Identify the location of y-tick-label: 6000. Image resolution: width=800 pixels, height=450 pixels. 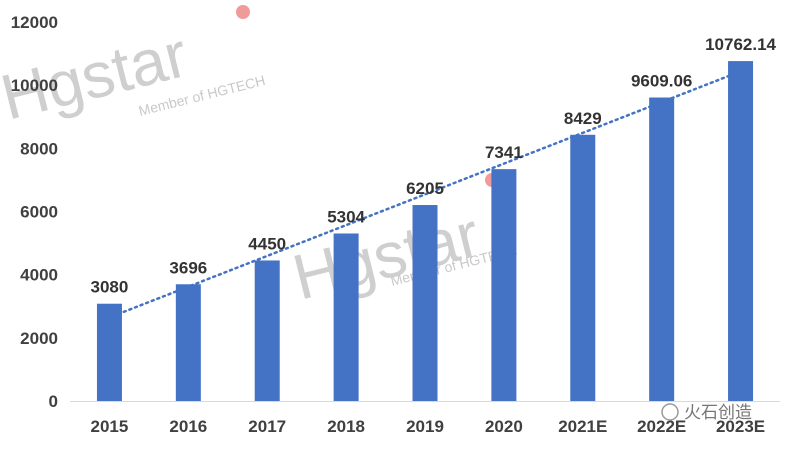
(39, 212).